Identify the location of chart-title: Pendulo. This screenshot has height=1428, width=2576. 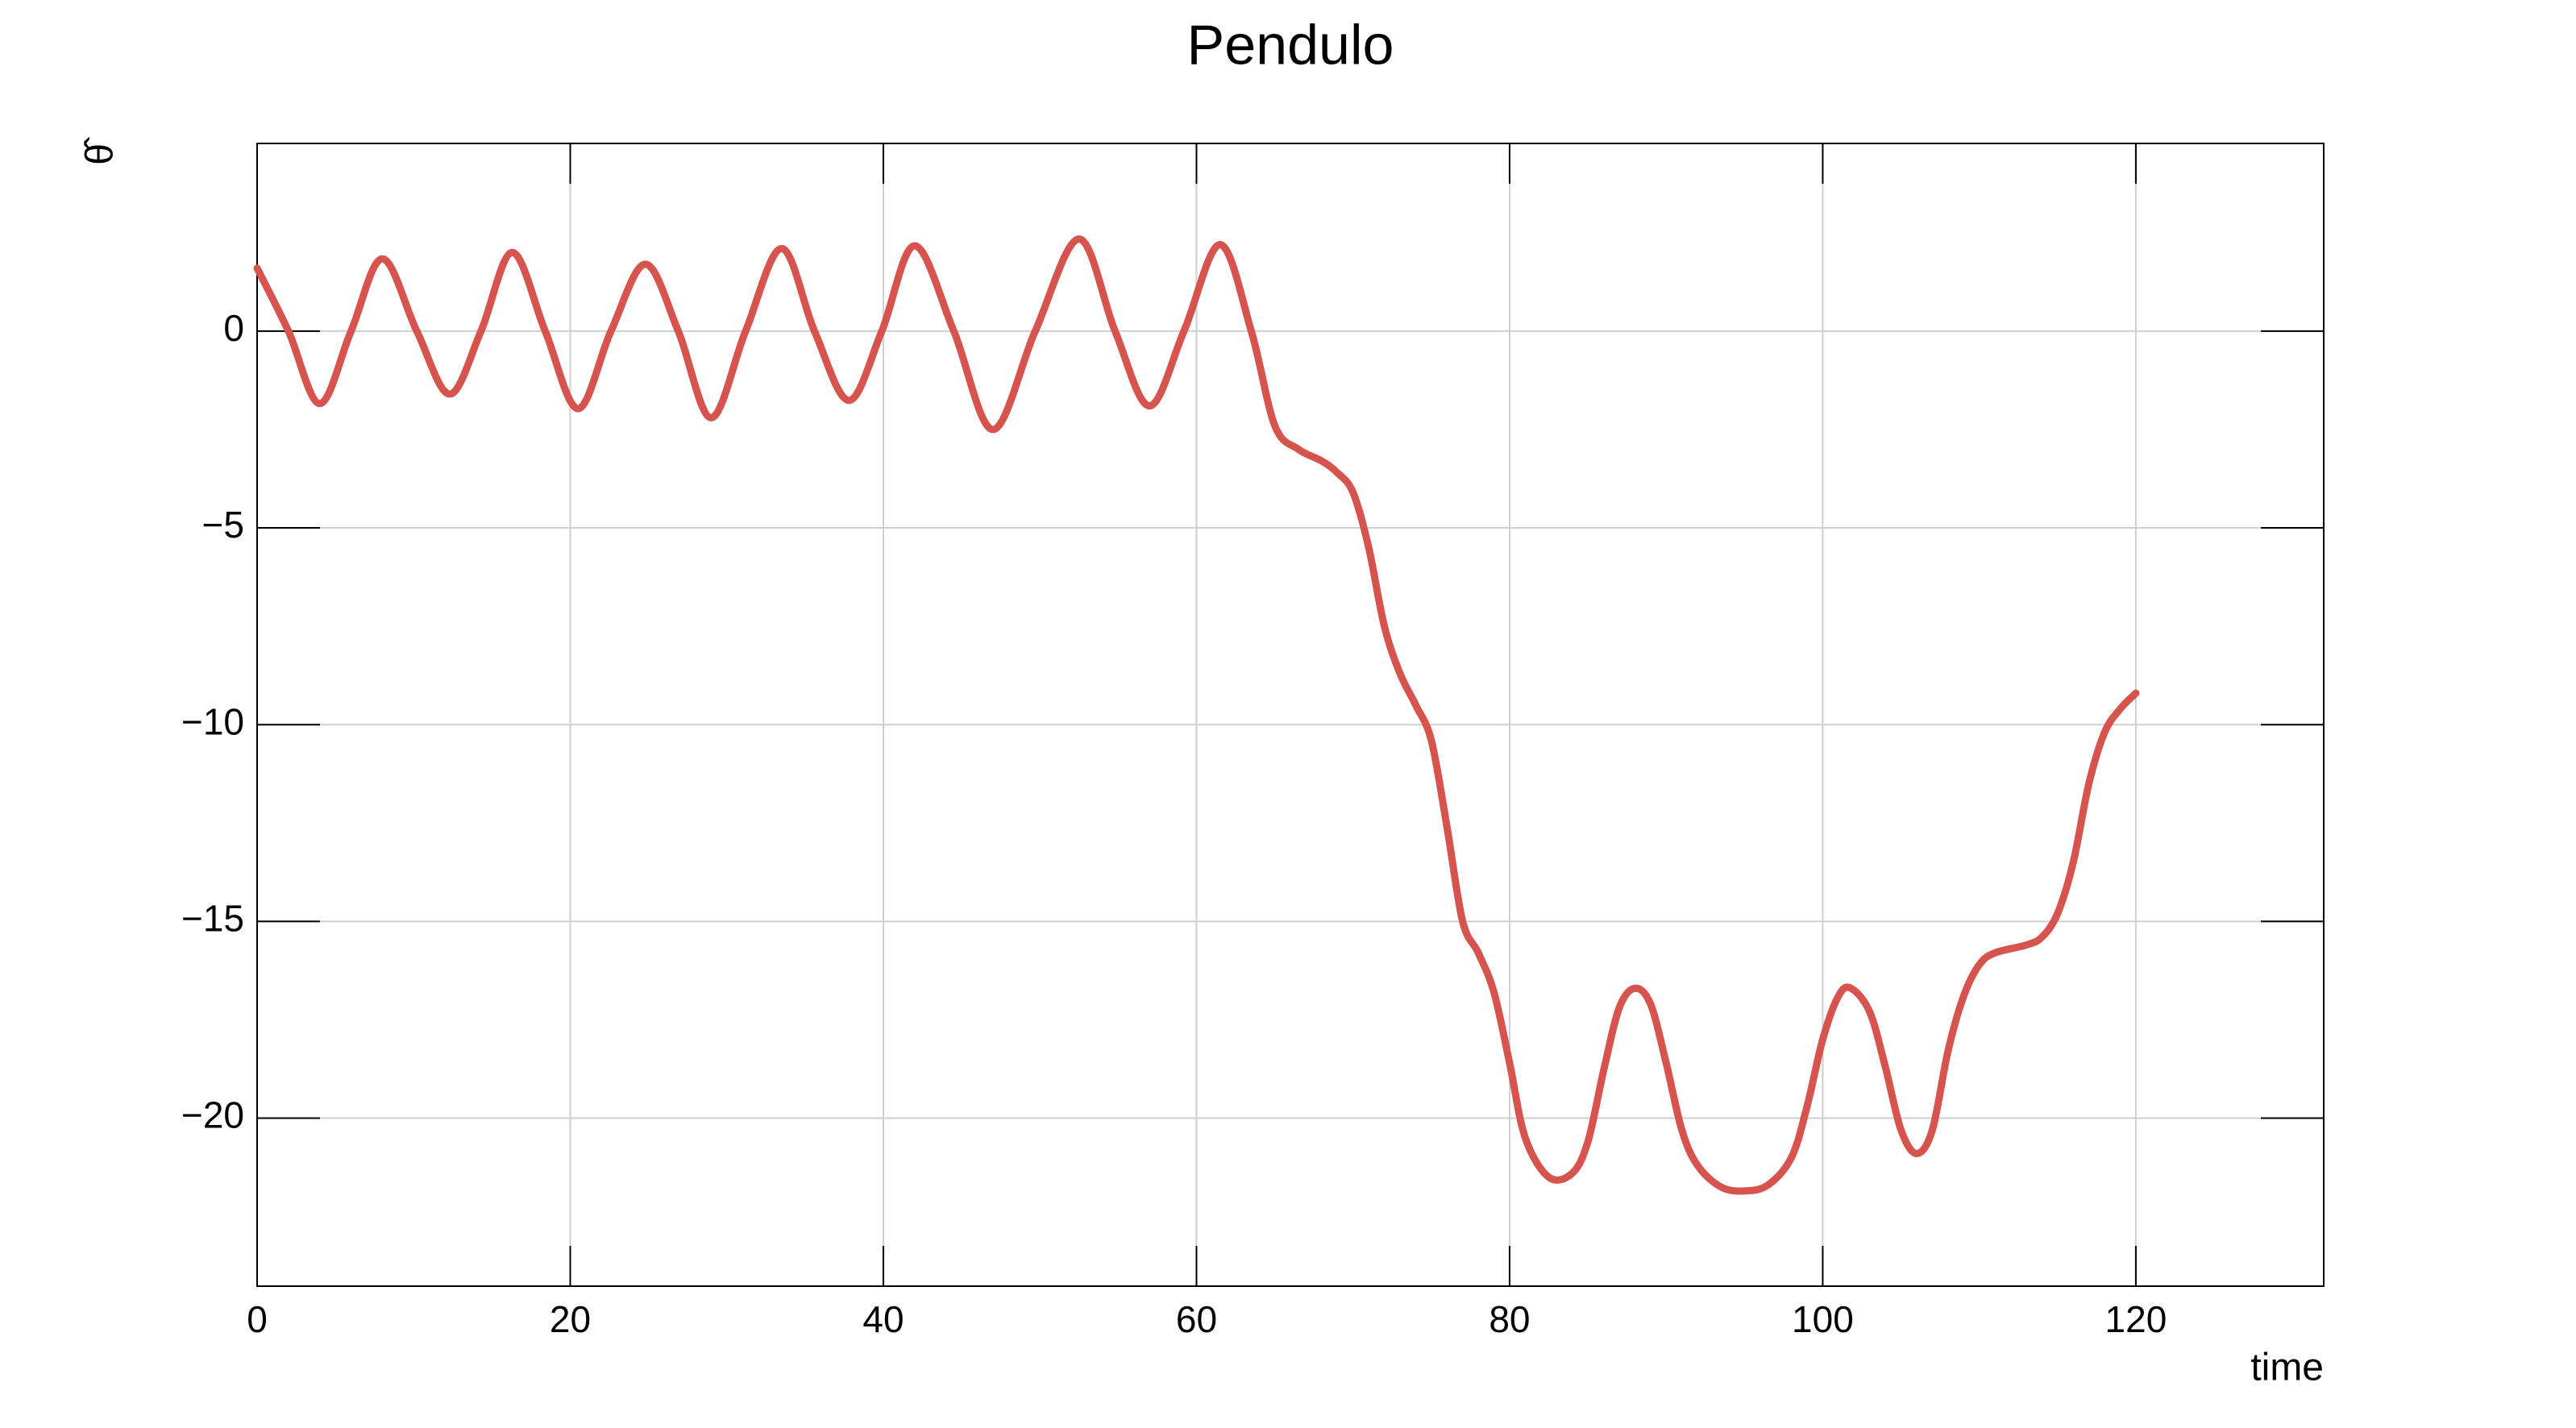
(1290, 44).